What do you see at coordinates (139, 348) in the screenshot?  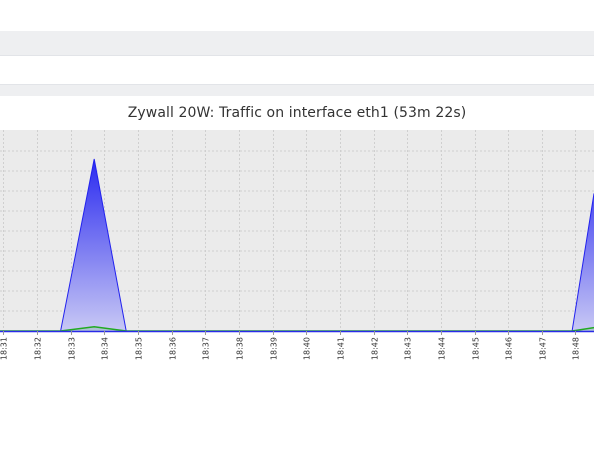 I see `x-tick-label: 18:35` at bounding box center [139, 348].